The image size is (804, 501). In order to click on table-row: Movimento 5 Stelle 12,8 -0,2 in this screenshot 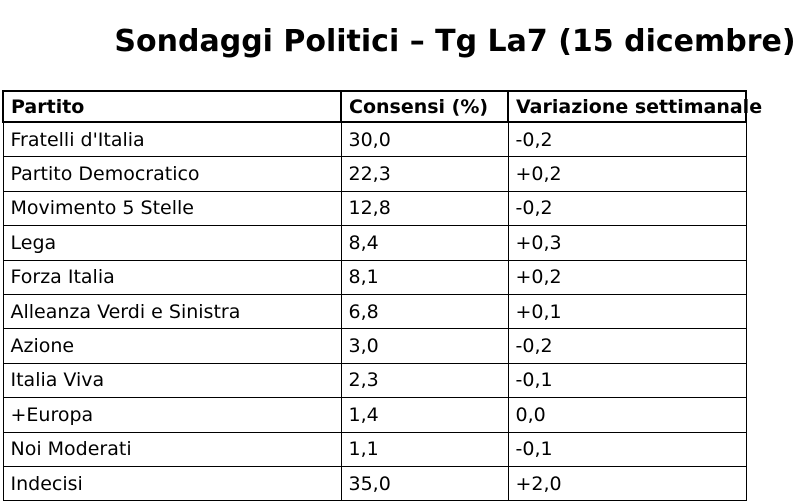, I will do `click(374, 208)`.